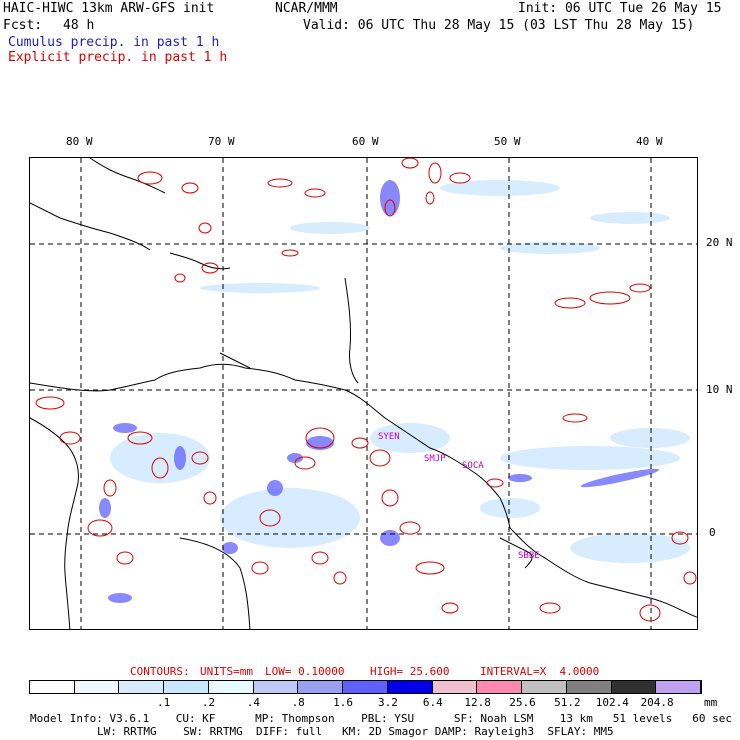  What do you see at coordinates (567, 702) in the screenshot?
I see `colorbar-tick-label: 51.2` at bounding box center [567, 702].